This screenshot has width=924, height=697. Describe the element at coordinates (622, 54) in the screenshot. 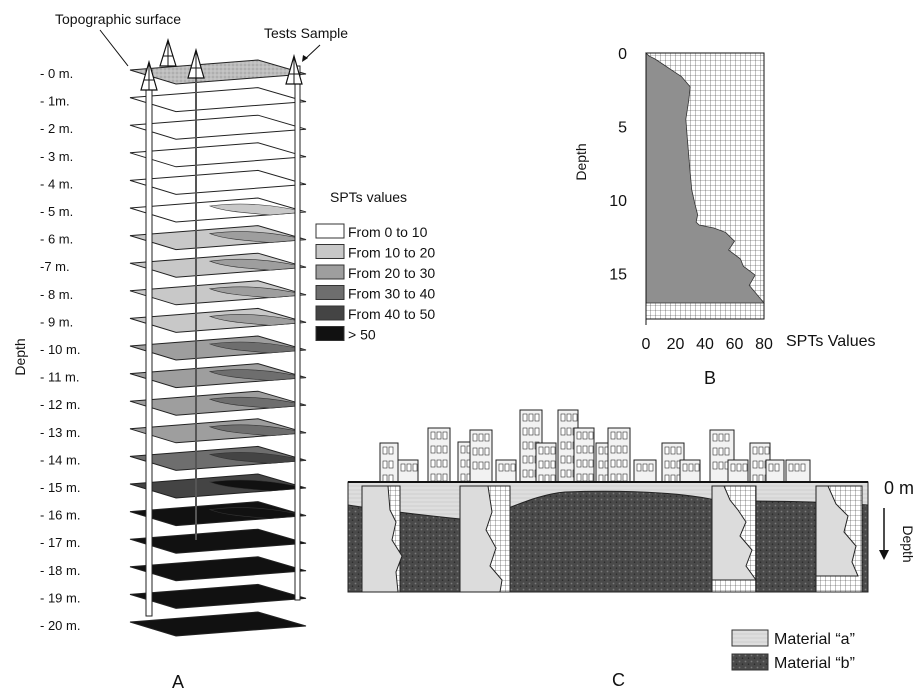

I see `y-tick-label: 0` at that location.